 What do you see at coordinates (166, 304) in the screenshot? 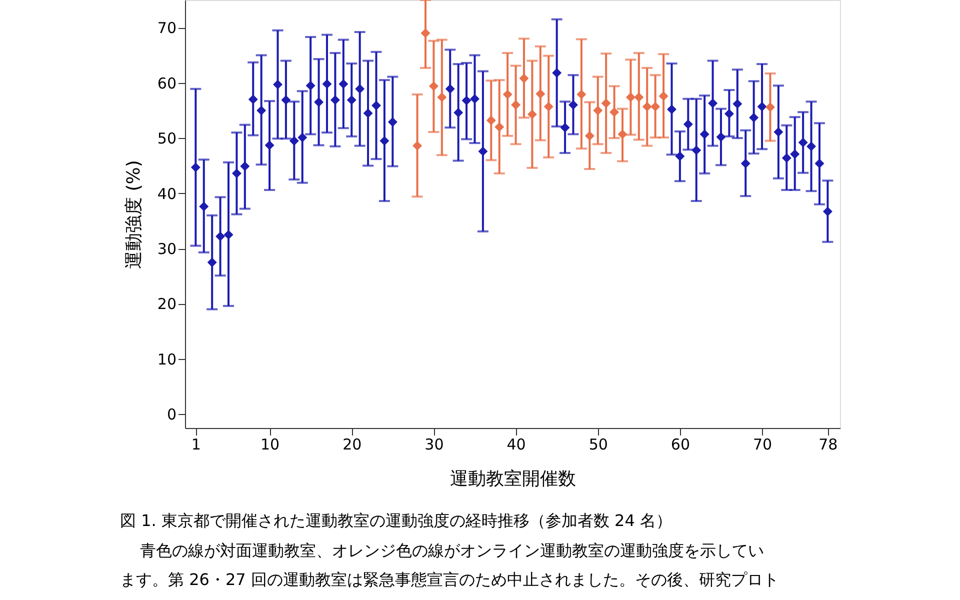
I see `y-tick-label: 20` at bounding box center [166, 304].